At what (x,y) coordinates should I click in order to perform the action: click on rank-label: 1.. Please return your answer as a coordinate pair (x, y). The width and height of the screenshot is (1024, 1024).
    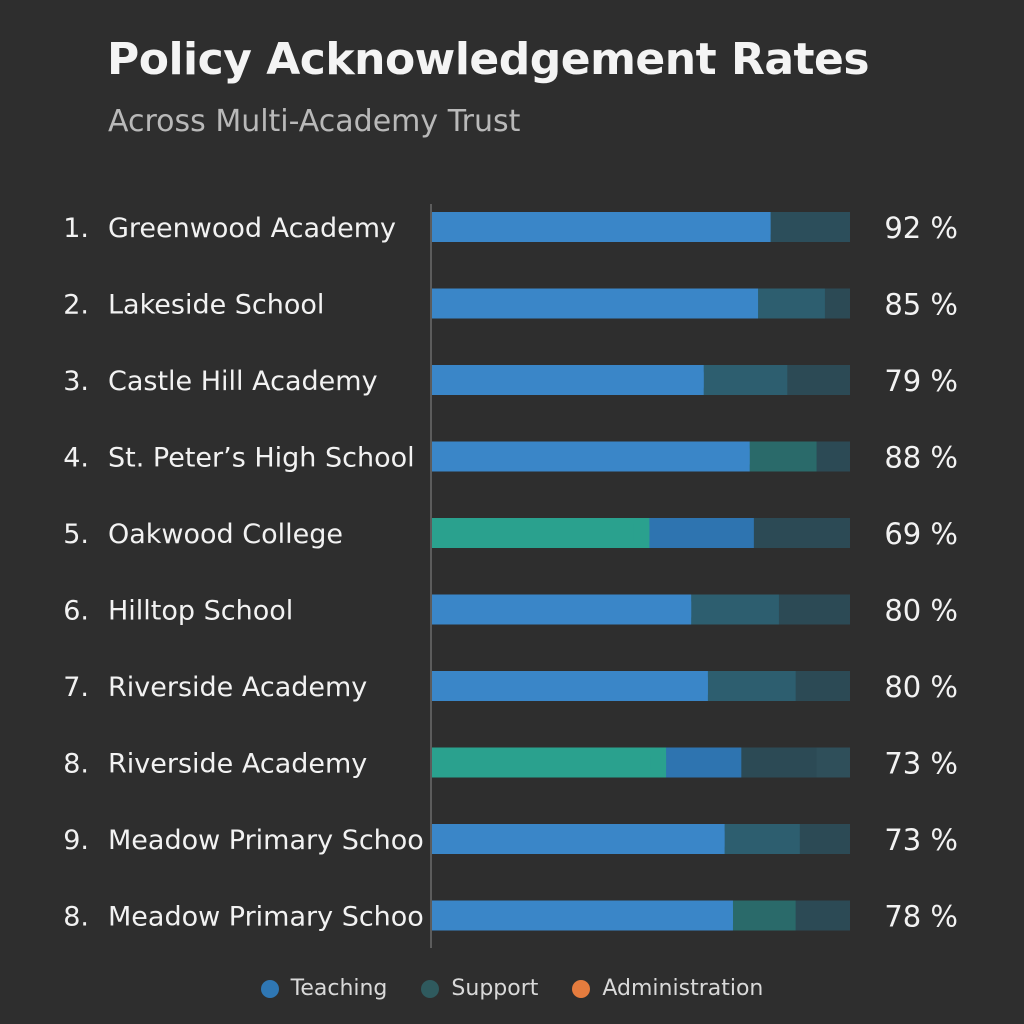
    Looking at the image, I should click on (76, 228).